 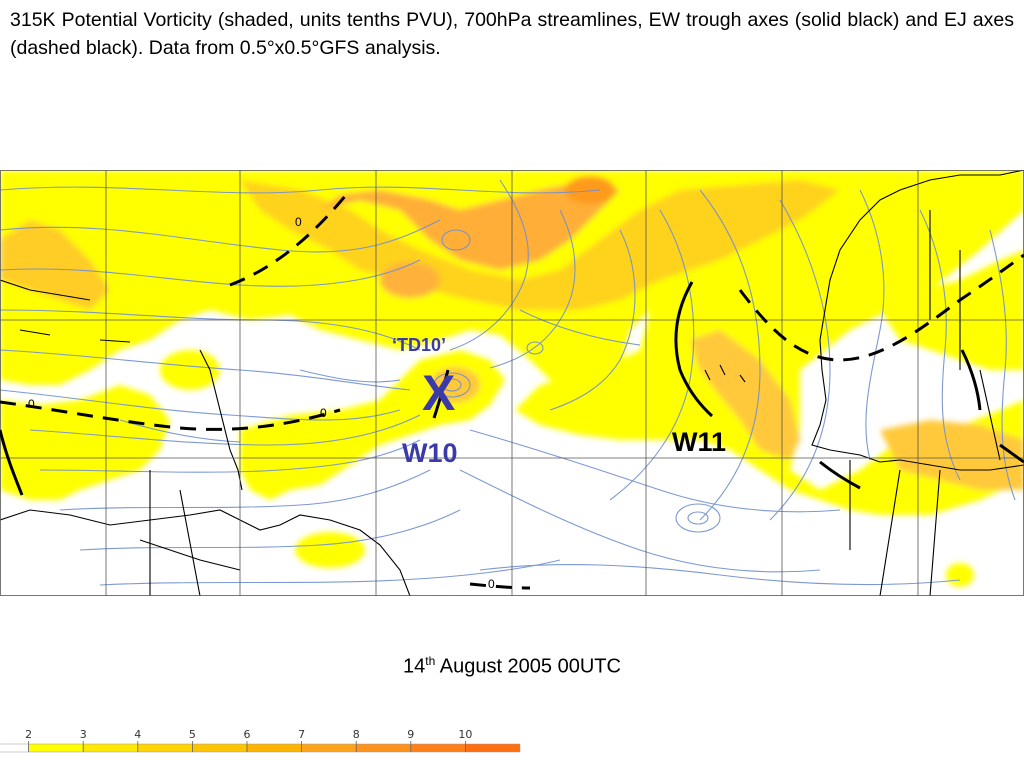 What do you see at coordinates (31, 404) in the screenshot?
I see `contour-label-0-b: 0` at bounding box center [31, 404].